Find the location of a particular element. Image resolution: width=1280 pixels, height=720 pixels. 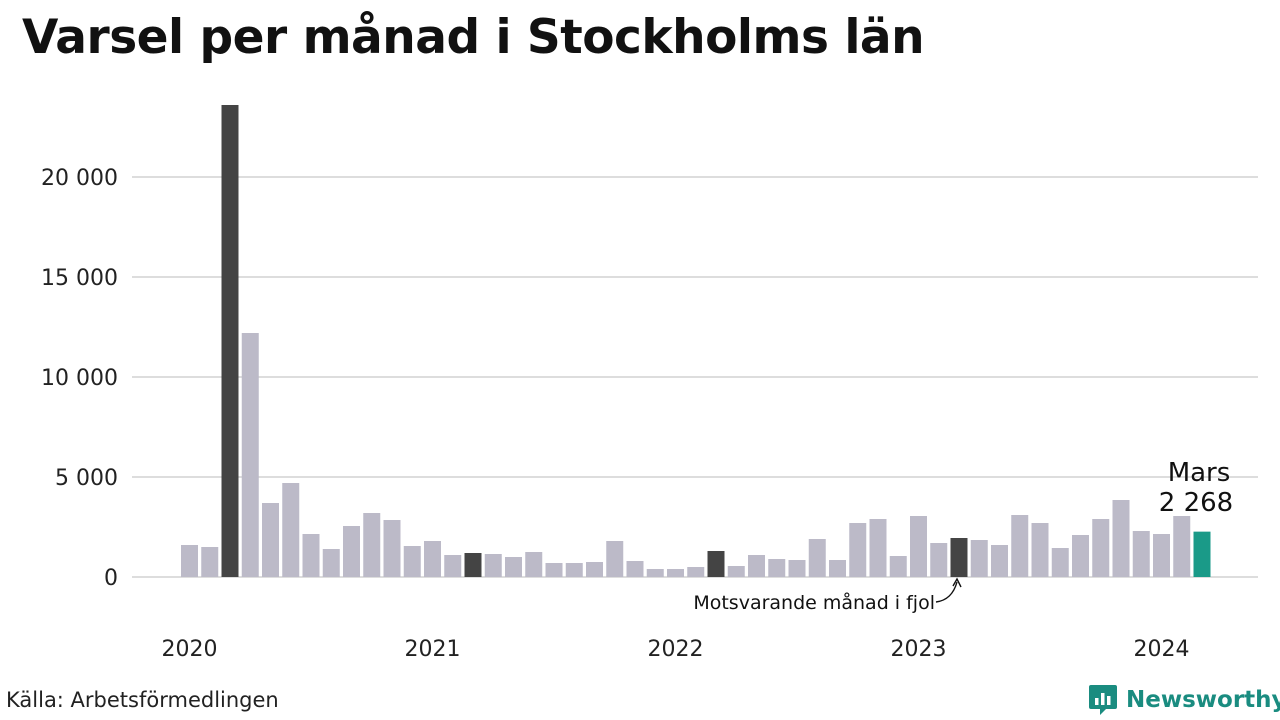

y-tick-label: 10 000 is located at coordinates (79, 378).